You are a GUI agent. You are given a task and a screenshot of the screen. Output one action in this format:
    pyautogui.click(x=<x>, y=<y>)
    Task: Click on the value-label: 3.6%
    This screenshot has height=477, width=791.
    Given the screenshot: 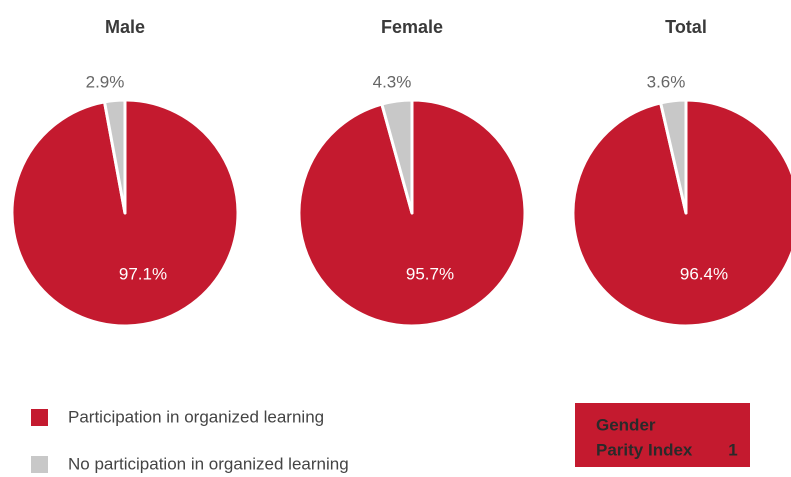 What is the action you would take?
    pyautogui.click(x=666, y=81)
    